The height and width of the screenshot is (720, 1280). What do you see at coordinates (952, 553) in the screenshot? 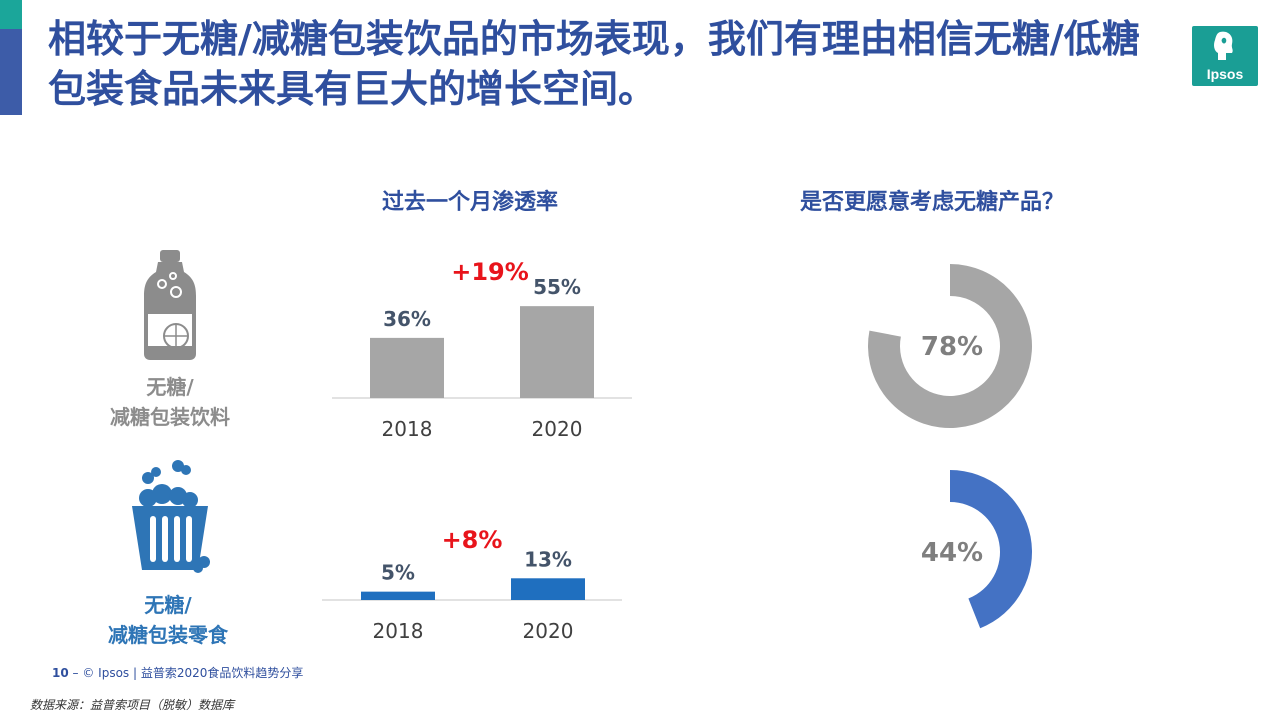
I see `donut-value-label: 44%` at bounding box center [952, 553].